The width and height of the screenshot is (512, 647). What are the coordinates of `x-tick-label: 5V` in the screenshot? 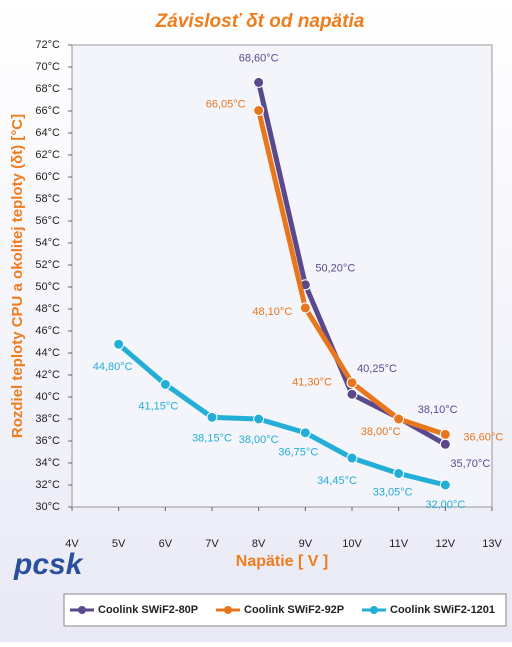 It's located at (119, 544).